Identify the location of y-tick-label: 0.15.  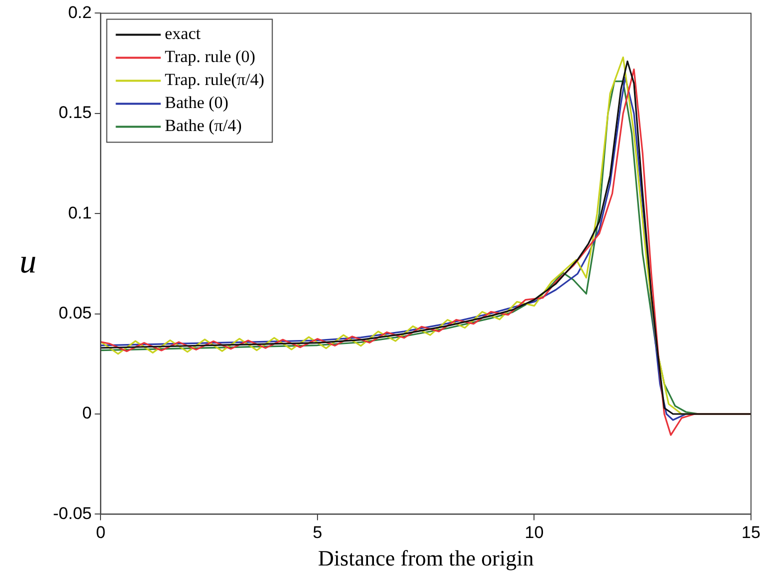
(75, 112).